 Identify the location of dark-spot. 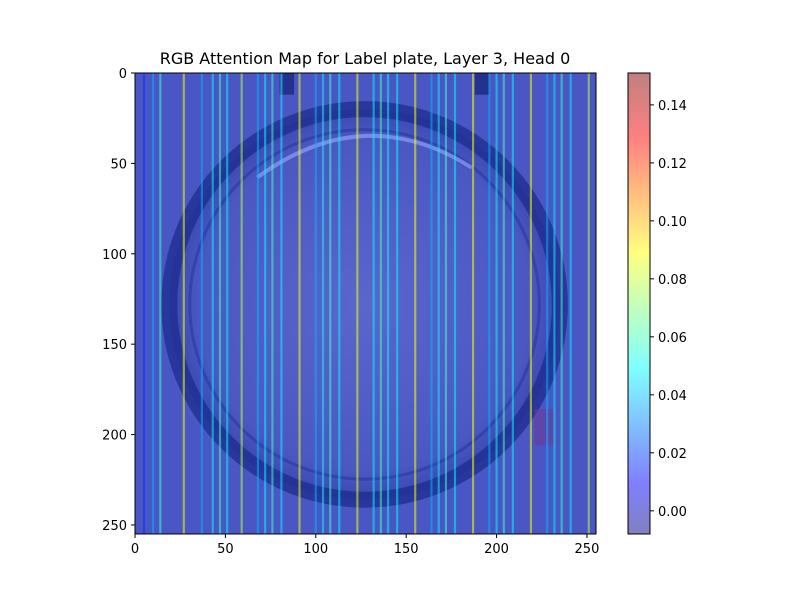
(544, 427).